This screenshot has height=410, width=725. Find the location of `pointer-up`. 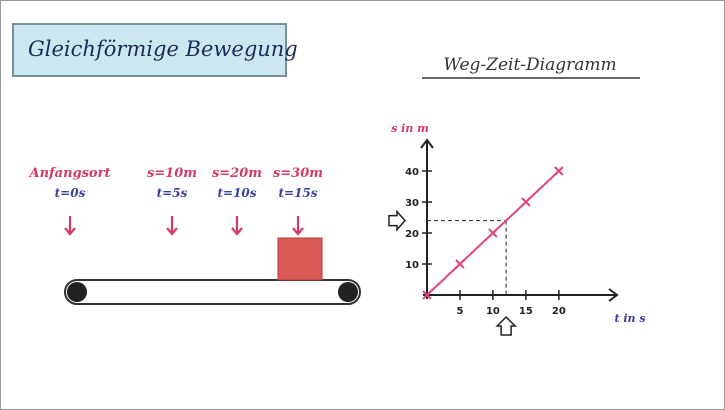

pointer-up is located at coordinates (506, 325).